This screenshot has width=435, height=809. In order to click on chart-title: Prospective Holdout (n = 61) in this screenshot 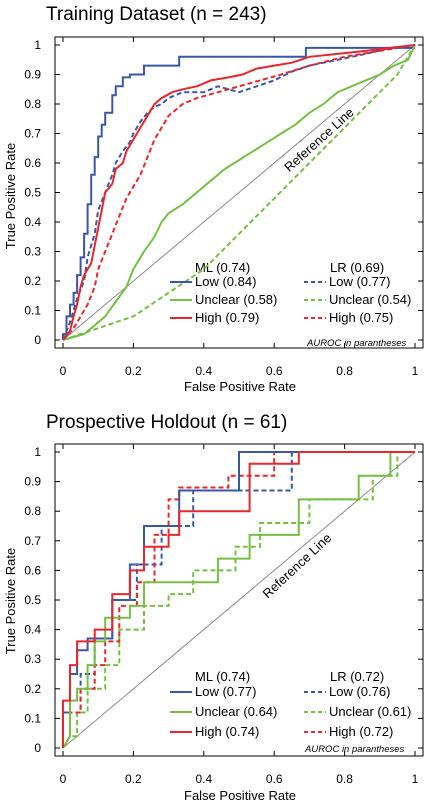, I will do `click(166, 422)`.